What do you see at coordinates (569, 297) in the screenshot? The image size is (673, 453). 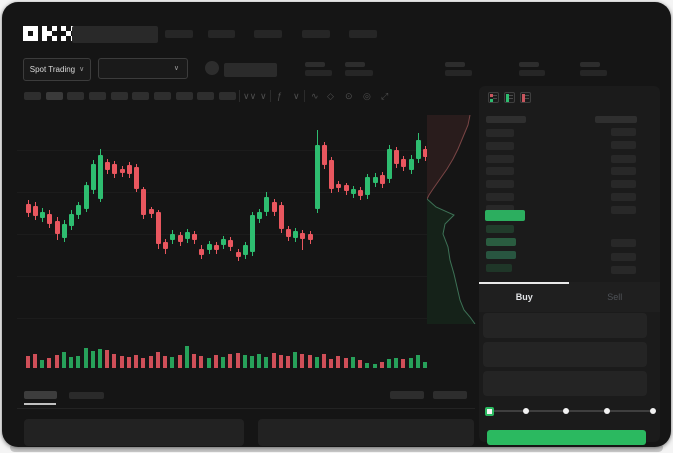 I see `trade-tabbar: Buy Sell` at bounding box center [569, 297].